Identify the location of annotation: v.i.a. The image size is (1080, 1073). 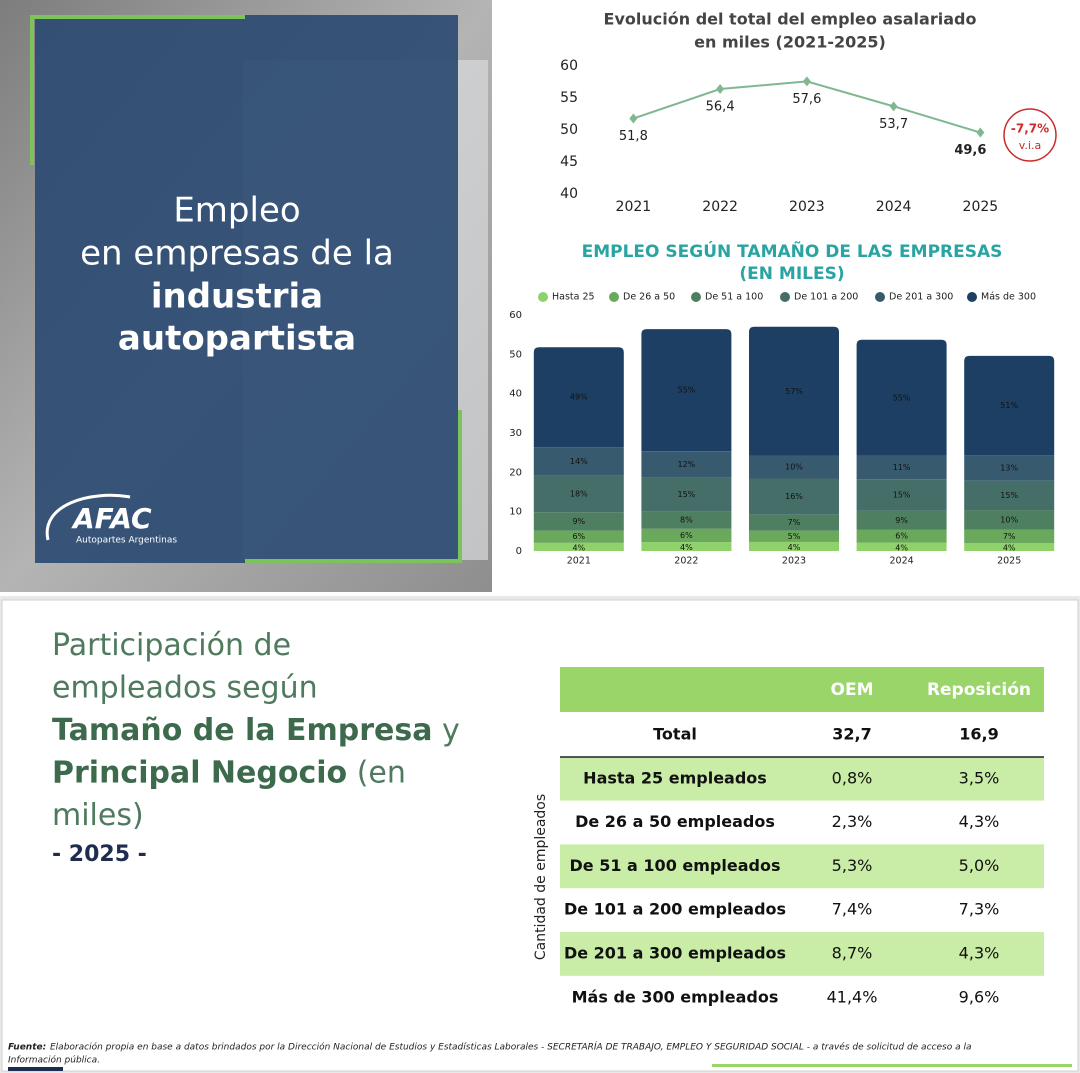
(1030, 145).